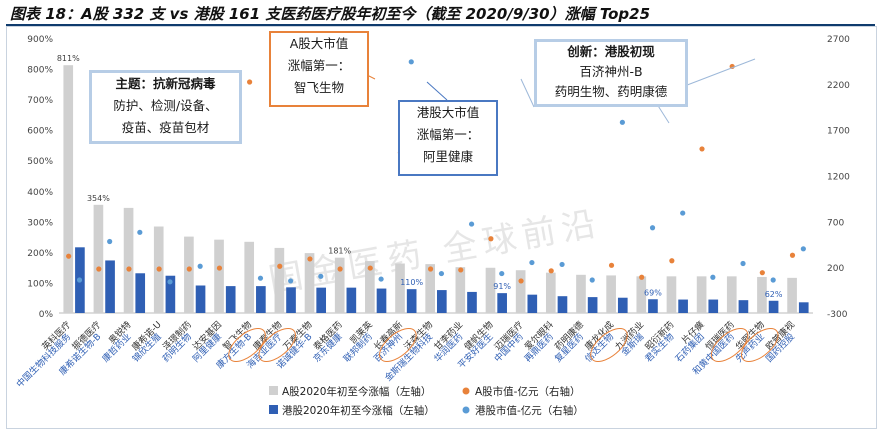  Describe the element at coordinates (40, 162) in the screenshot. I see `left-axis-tick-500: 500%` at that location.